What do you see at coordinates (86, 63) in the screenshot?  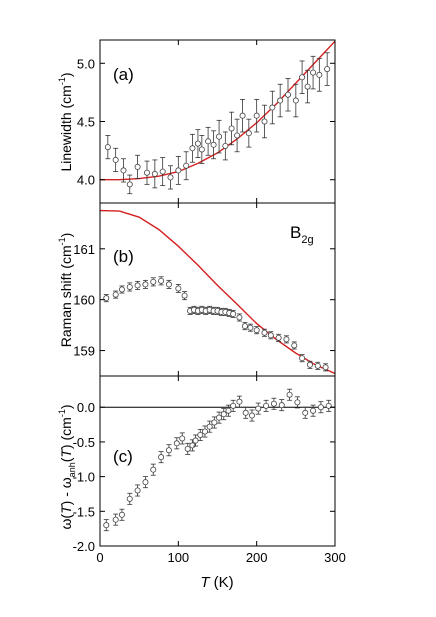 I see `panel-a-ytick-label: 5.0` at bounding box center [86, 63].